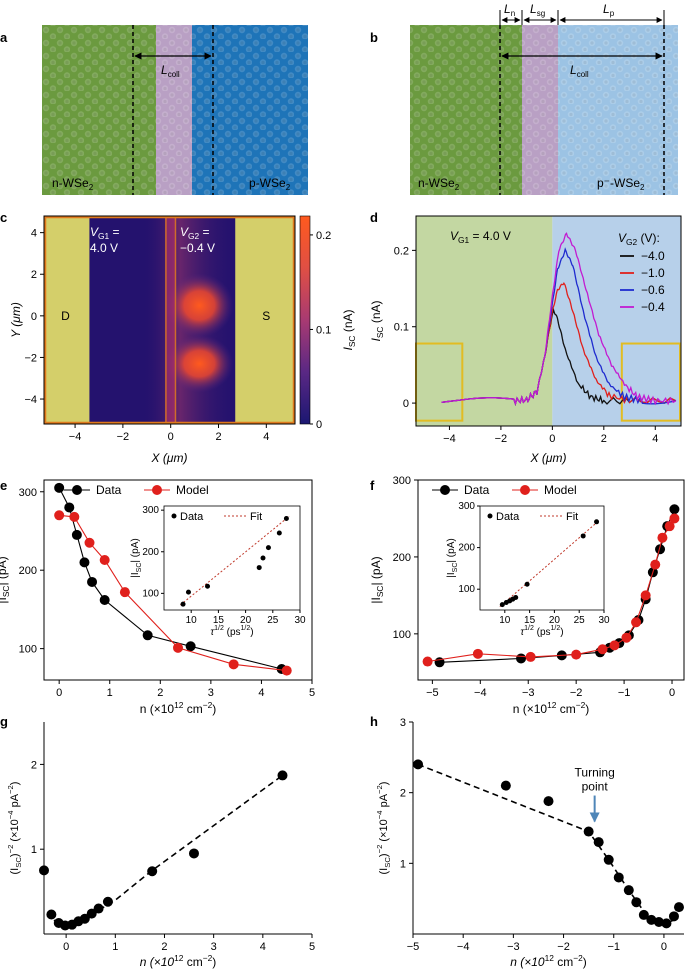  What do you see at coordinates (653, 307) in the screenshot?
I see `legend-label: −0.4` at bounding box center [653, 307].